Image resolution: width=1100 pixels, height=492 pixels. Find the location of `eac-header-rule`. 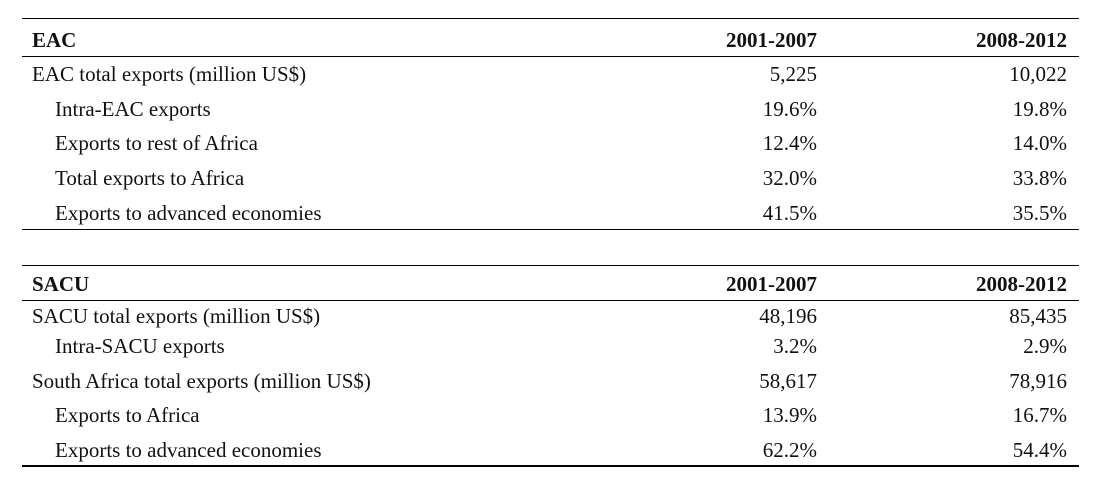

eac-header-rule is located at coordinates (550, 56).